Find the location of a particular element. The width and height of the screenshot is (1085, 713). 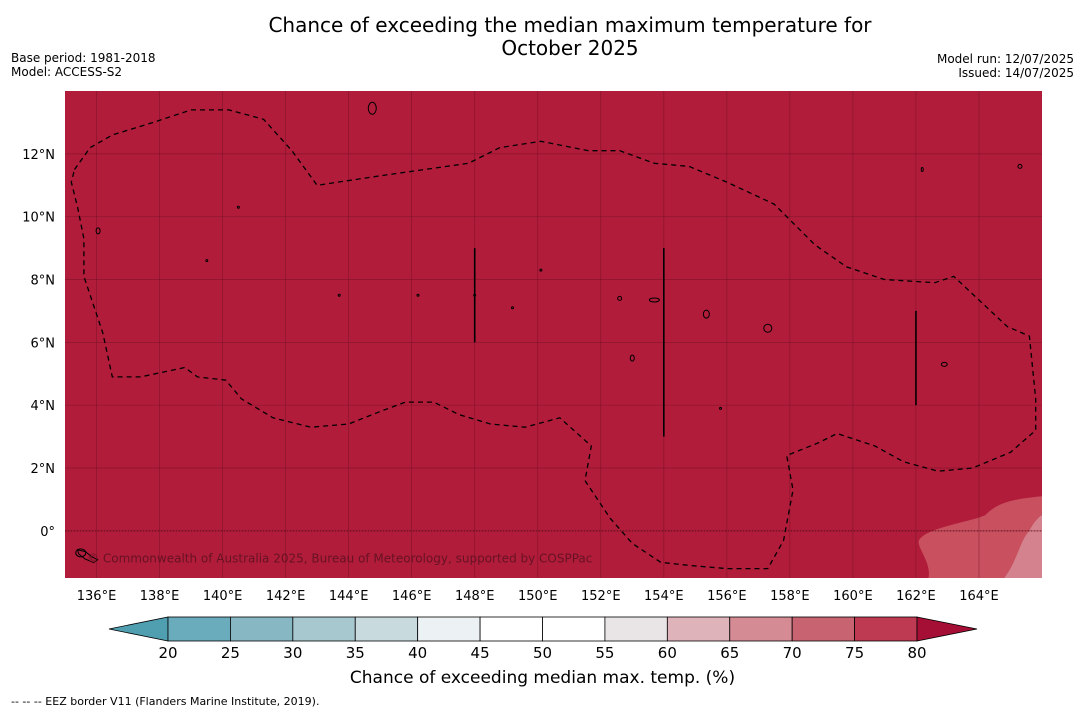

colorbar-tick-label: 55 is located at coordinates (604, 653).